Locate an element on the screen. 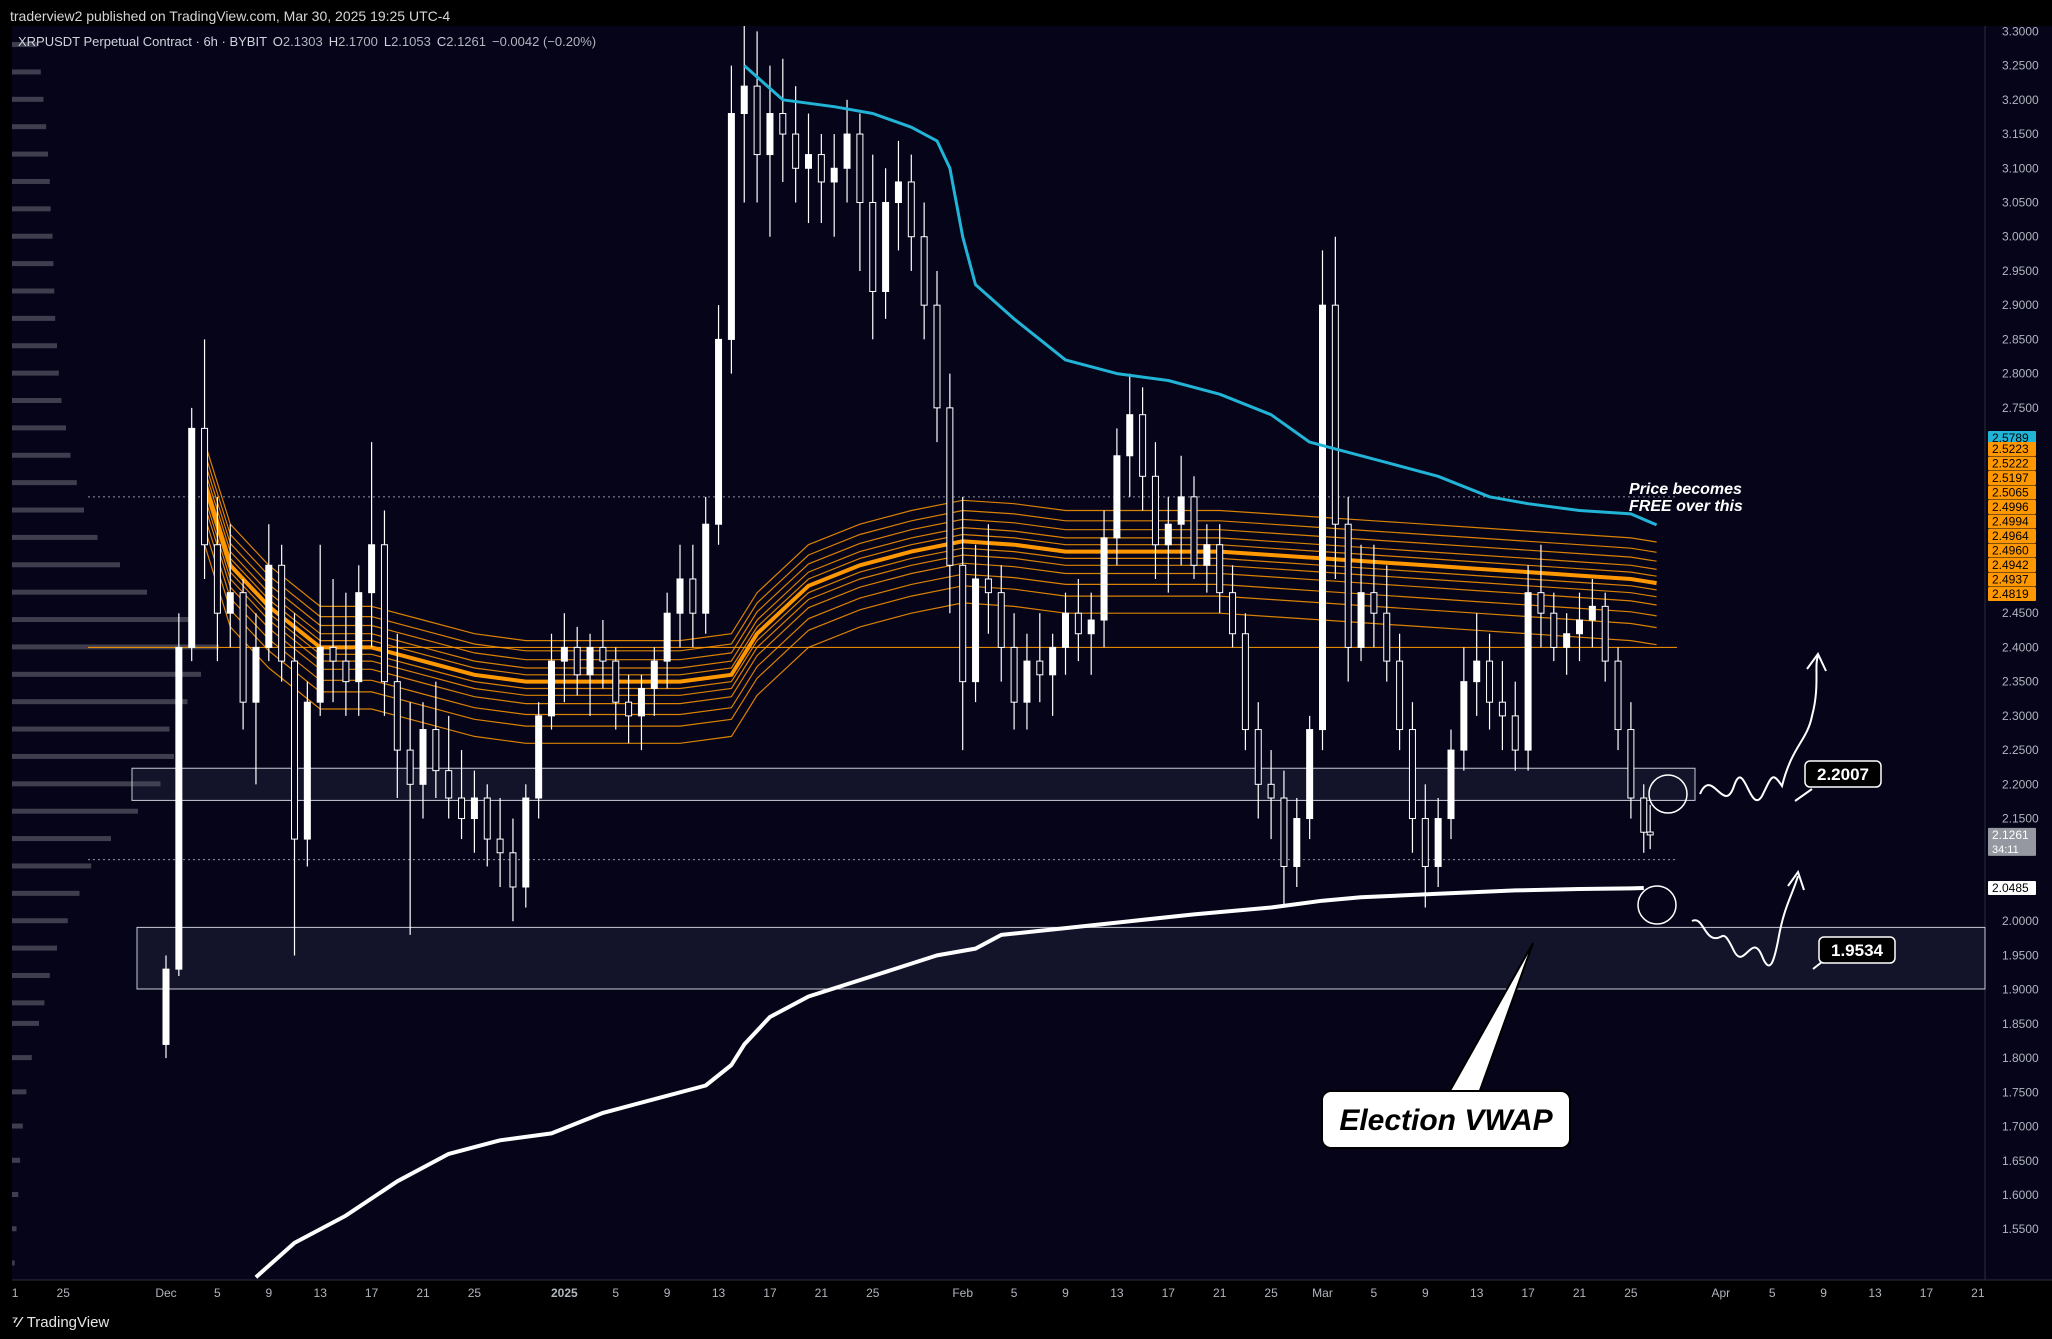  time-tick-label: 13 is located at coordinates (1117, 1293).